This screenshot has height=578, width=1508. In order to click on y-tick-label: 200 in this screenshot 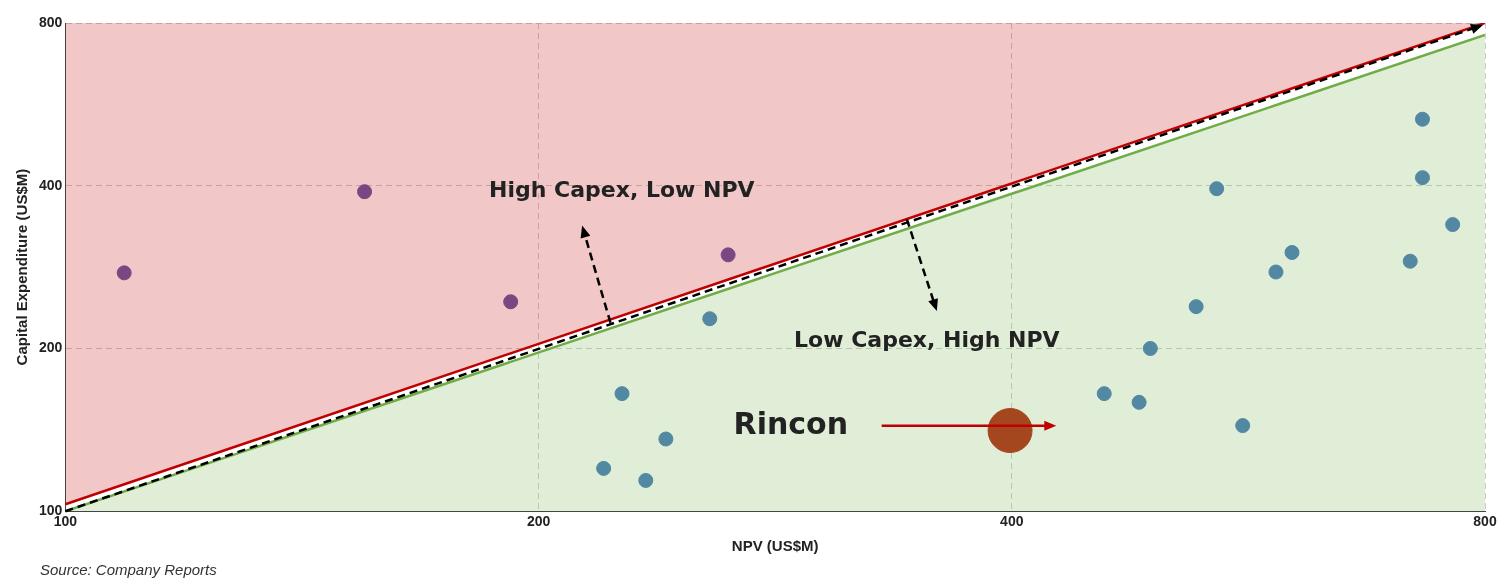, I will do `click(51, 347)`.